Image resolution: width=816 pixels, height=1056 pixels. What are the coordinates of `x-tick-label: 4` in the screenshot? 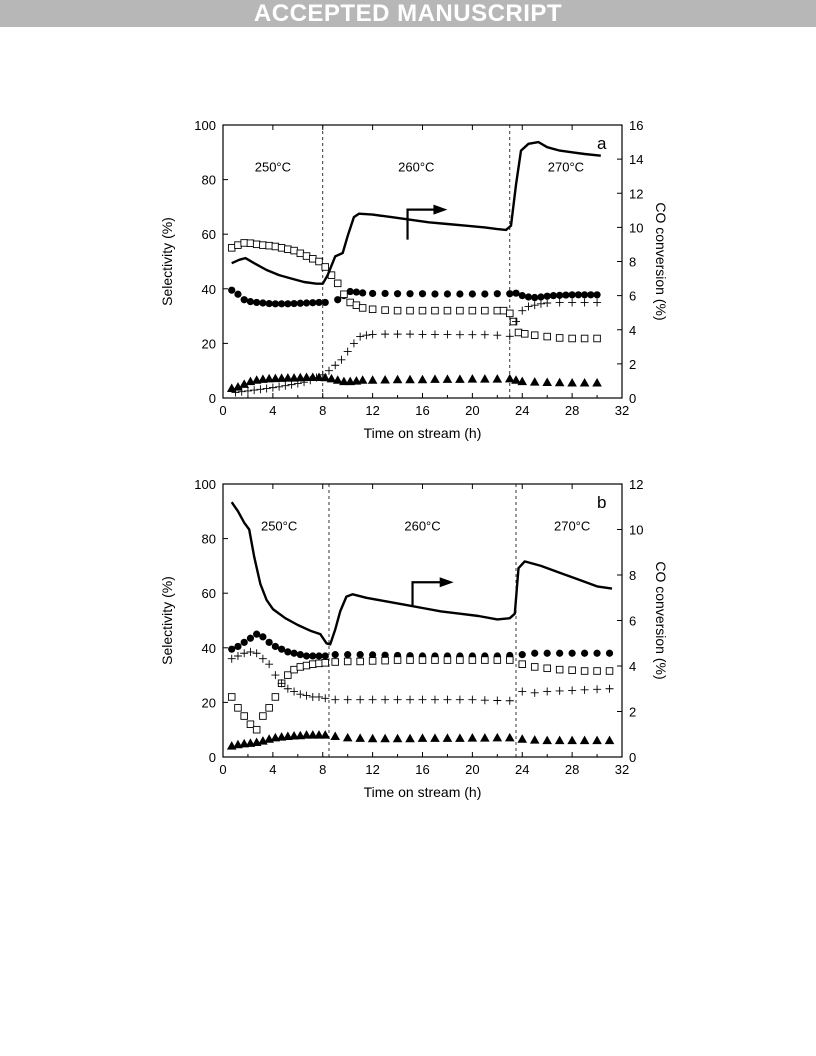 It's located at (272, 410).